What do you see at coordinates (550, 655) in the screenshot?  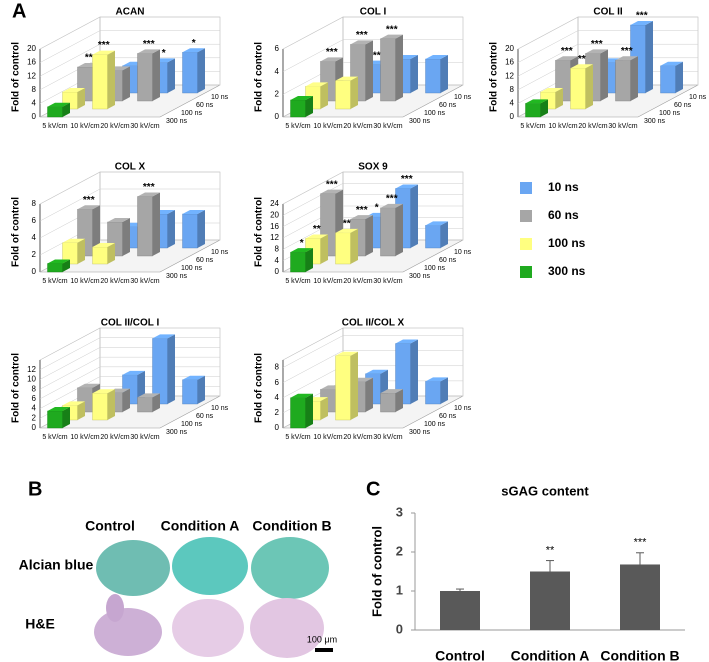 I see `x-tick-label: Condition A` at bounding box center [550, 655].